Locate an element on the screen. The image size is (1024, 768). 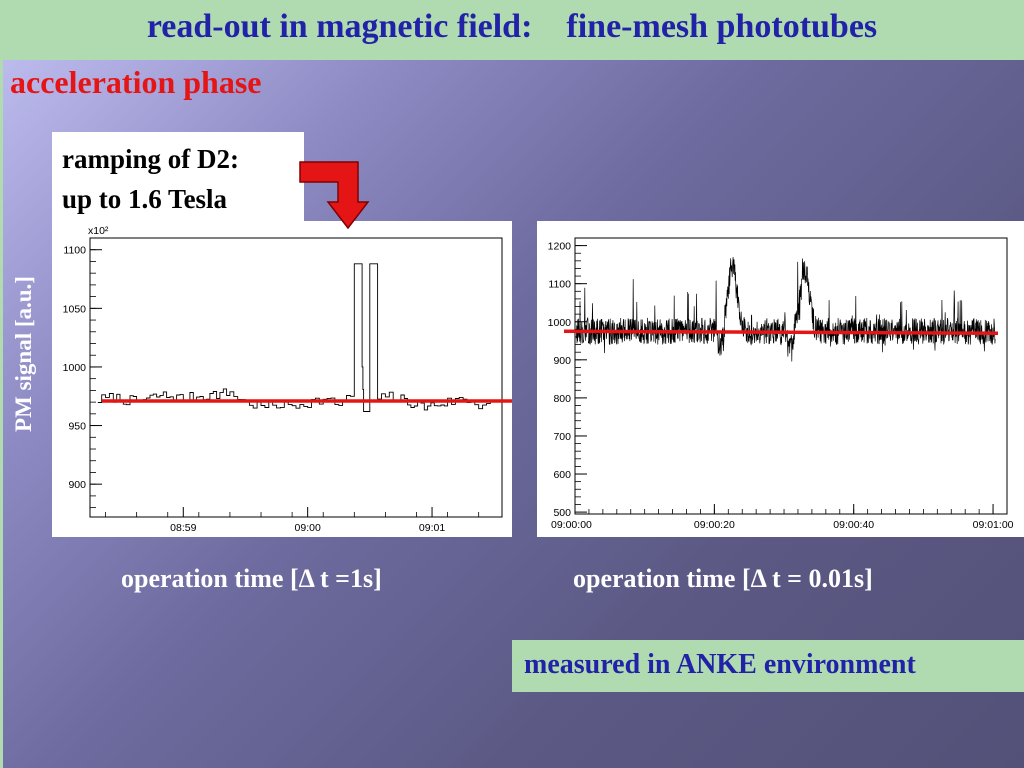
red-arrow-icon is located at coordinates (334, 195).